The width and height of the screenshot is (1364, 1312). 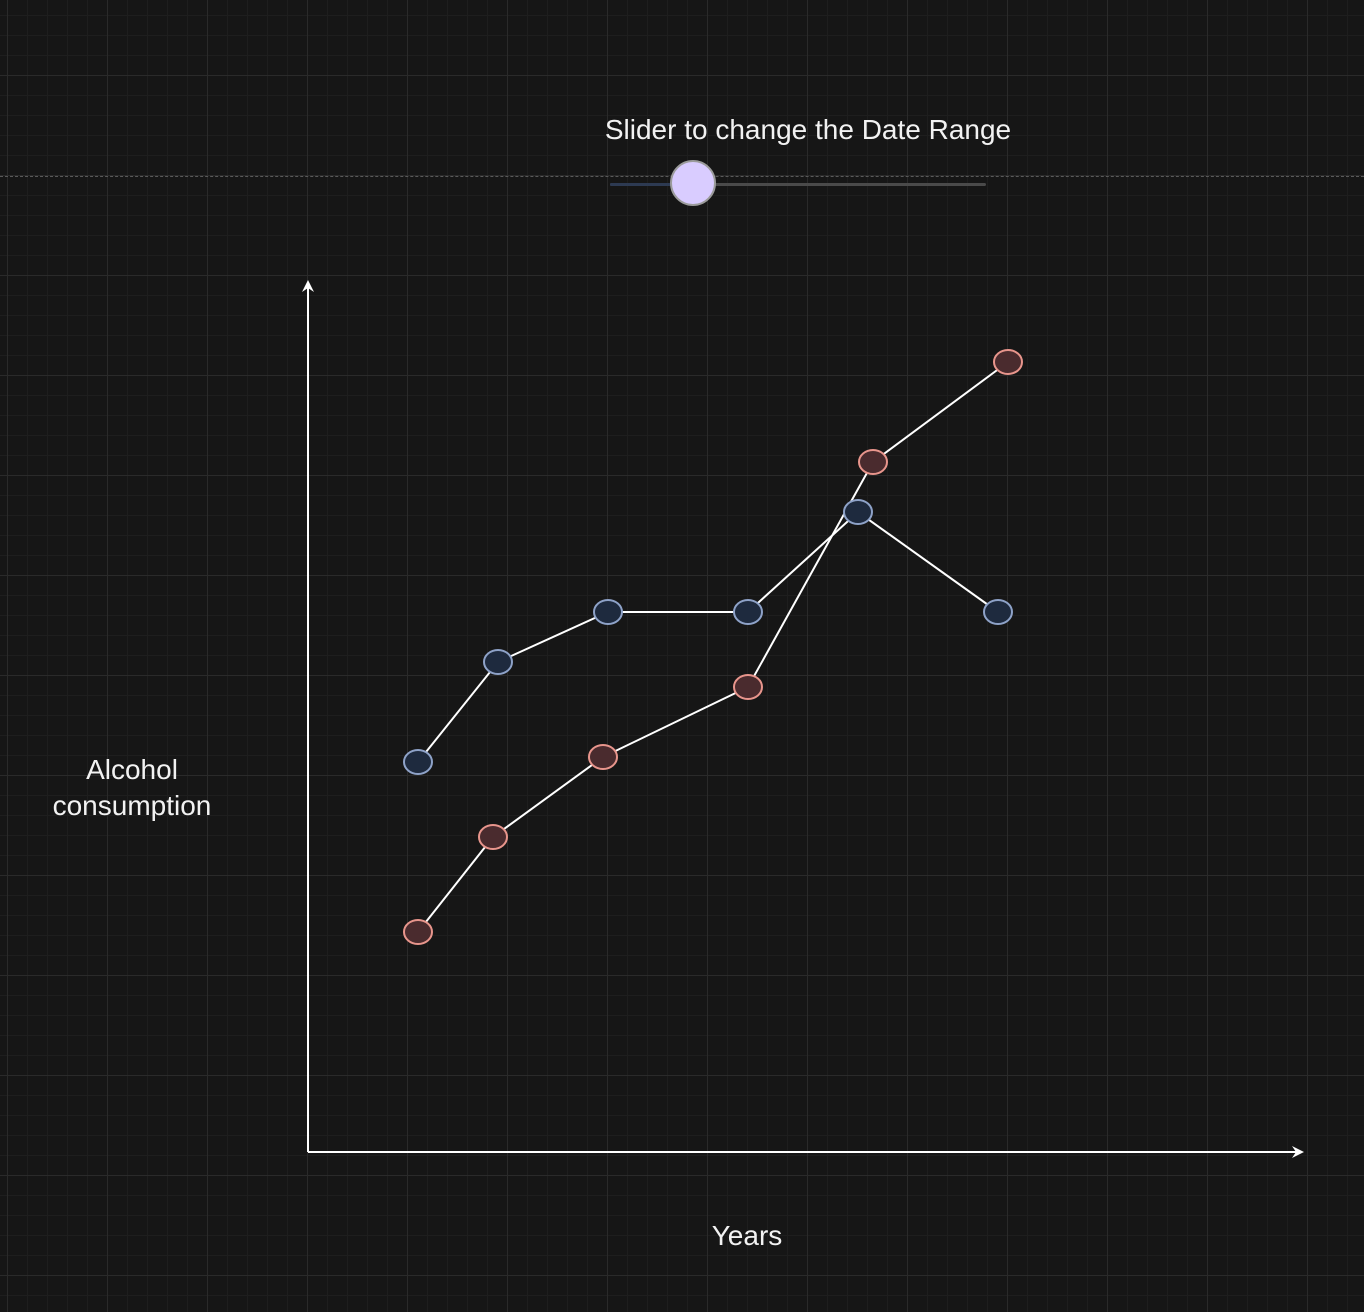 I want to click on series-1-line, so click(x=708, y=636).